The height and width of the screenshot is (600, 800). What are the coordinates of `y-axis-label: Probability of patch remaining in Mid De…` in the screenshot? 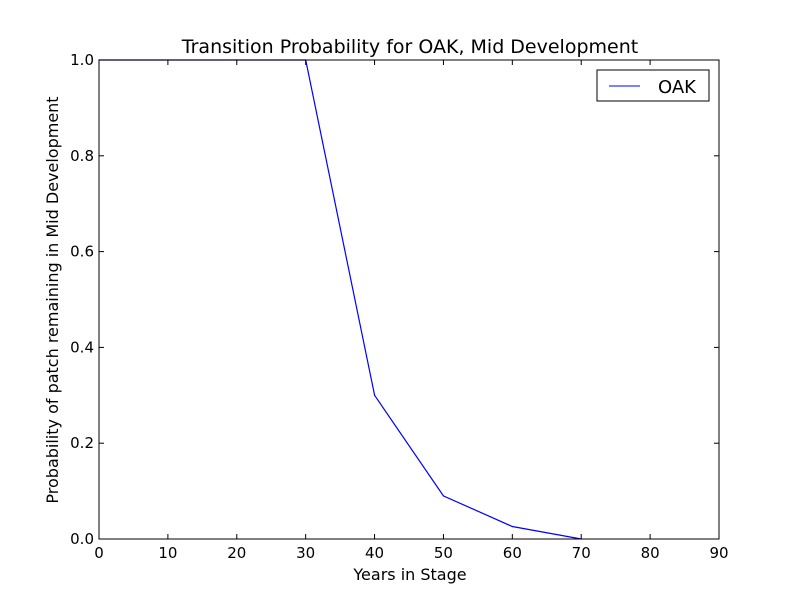 It's located at (52, 299).